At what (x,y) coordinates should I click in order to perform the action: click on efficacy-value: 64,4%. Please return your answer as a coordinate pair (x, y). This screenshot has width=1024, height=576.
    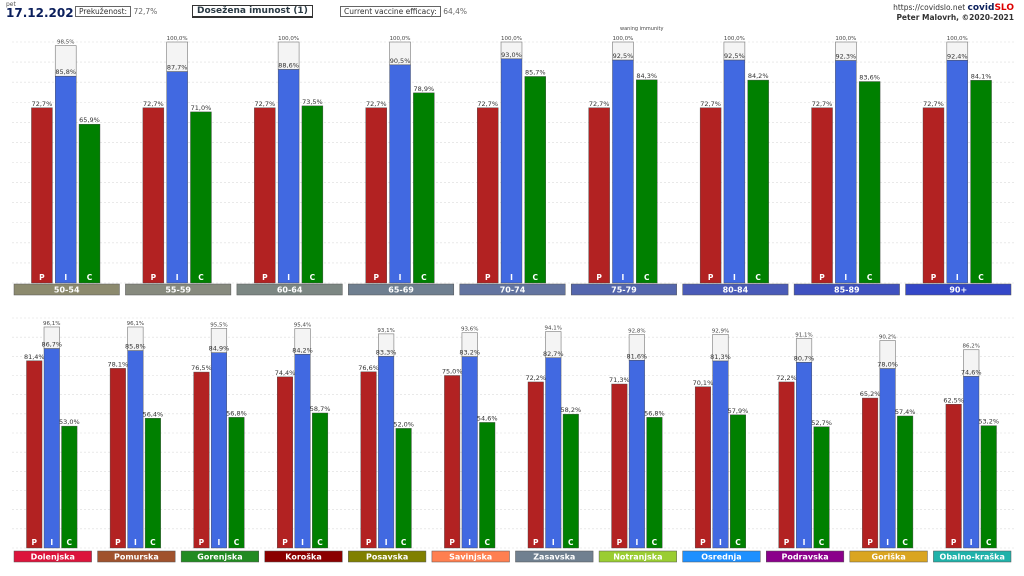
    Looking at the image, I should click on (455, 11).